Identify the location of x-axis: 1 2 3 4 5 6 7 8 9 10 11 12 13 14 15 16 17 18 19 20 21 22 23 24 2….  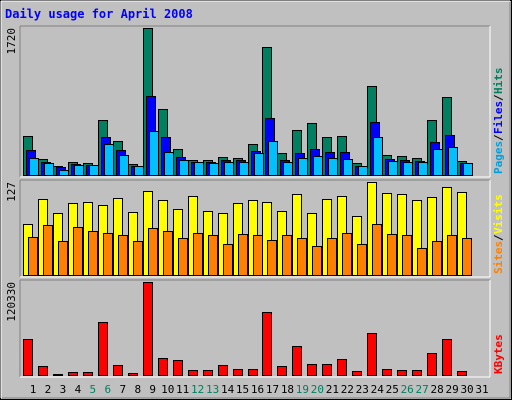
(259, 389).